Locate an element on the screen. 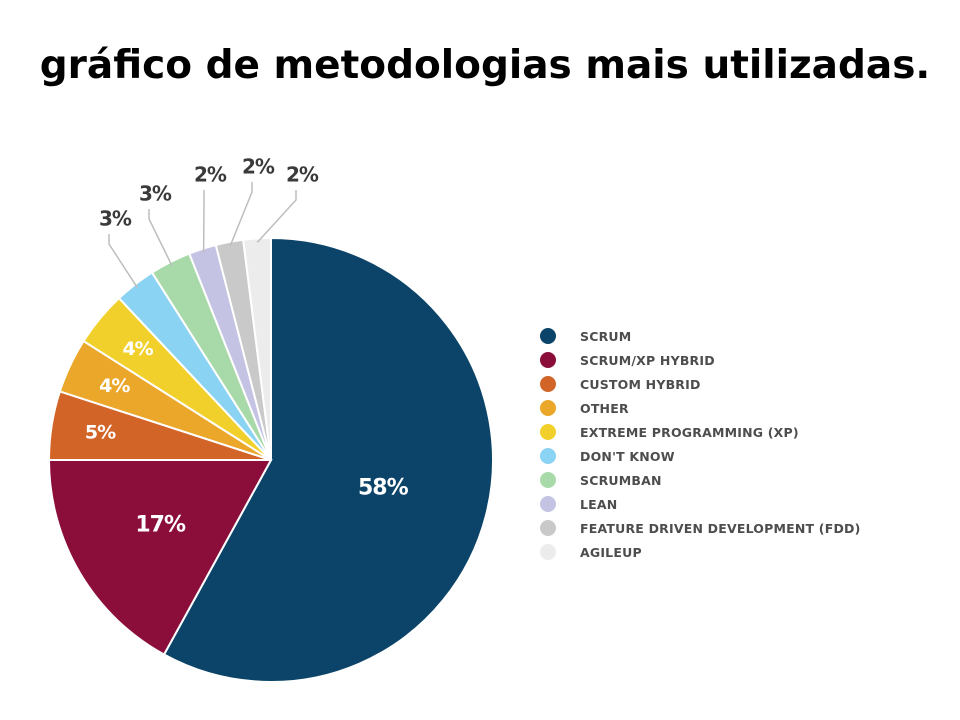 This screenshot has height=720, width=960. legend-item-agileup: AGILEUP is located at coordinates (700, 552).